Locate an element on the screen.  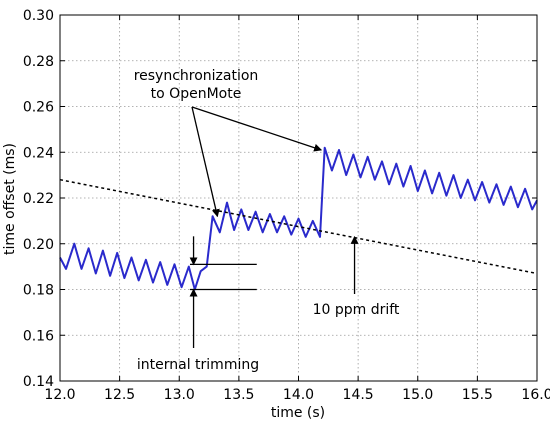
resync-arrow-right is located at coordinates (257, 129).